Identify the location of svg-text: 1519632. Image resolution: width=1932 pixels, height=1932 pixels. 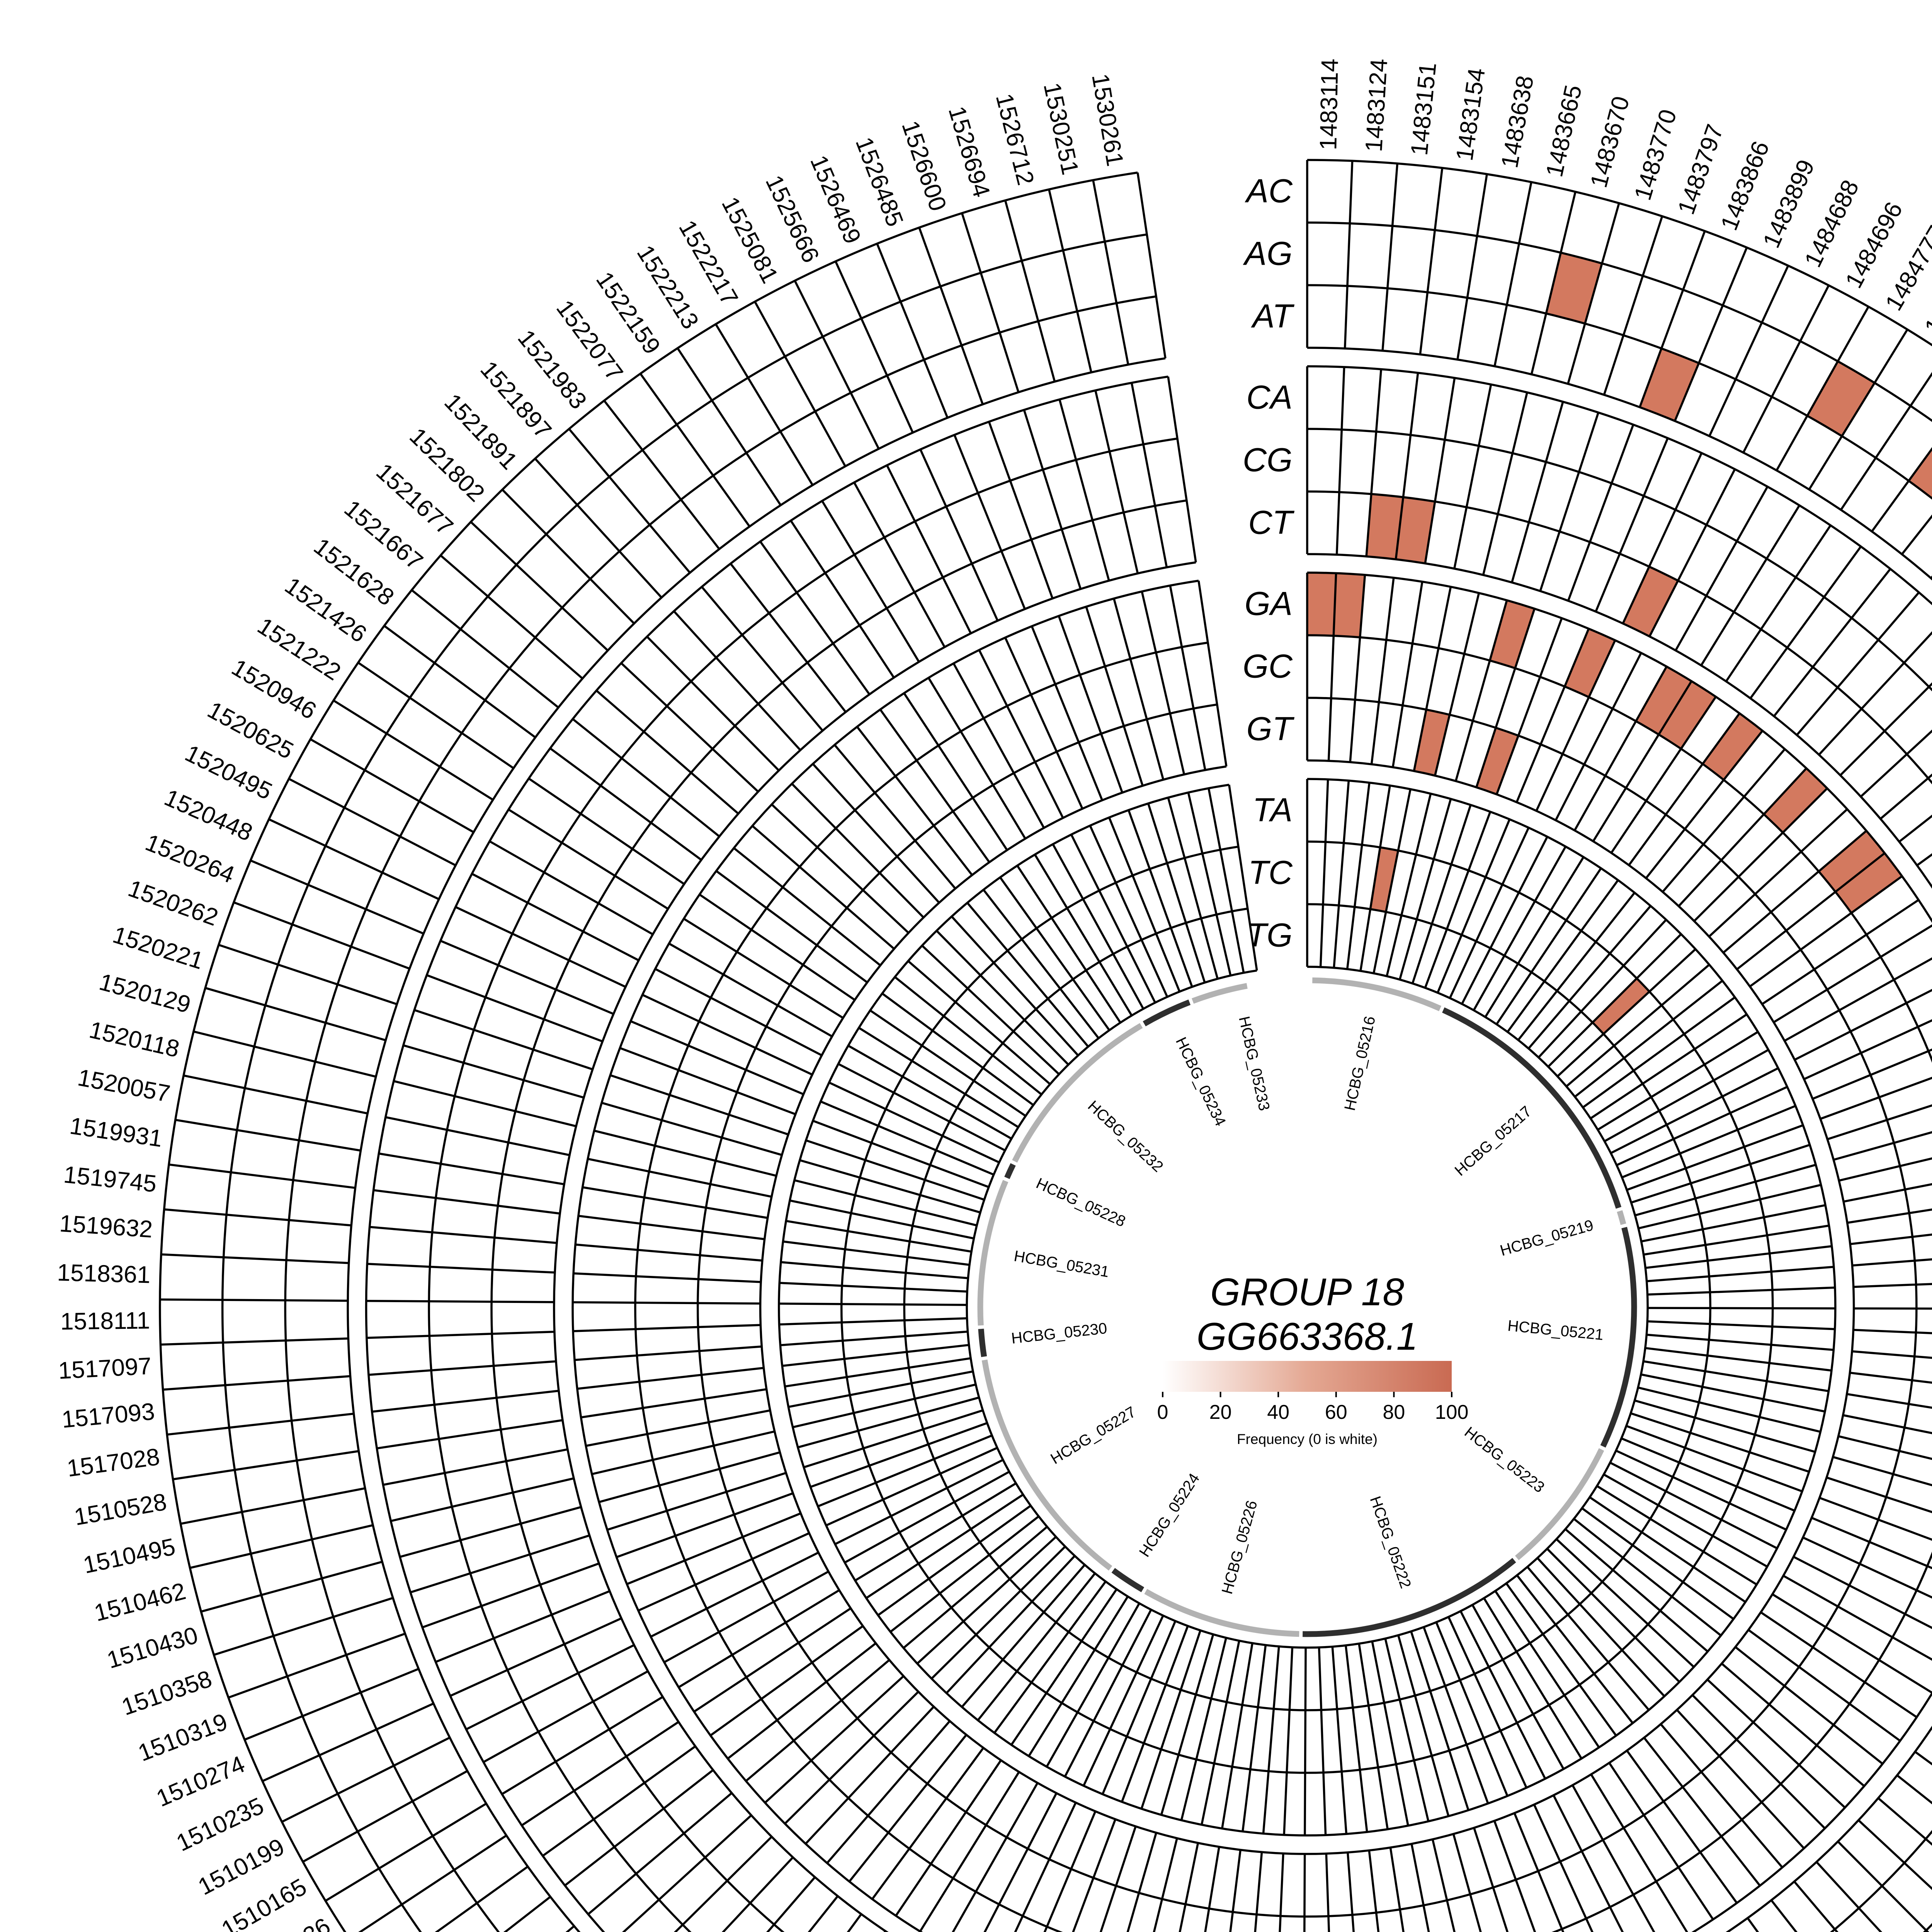
(106, 1227).